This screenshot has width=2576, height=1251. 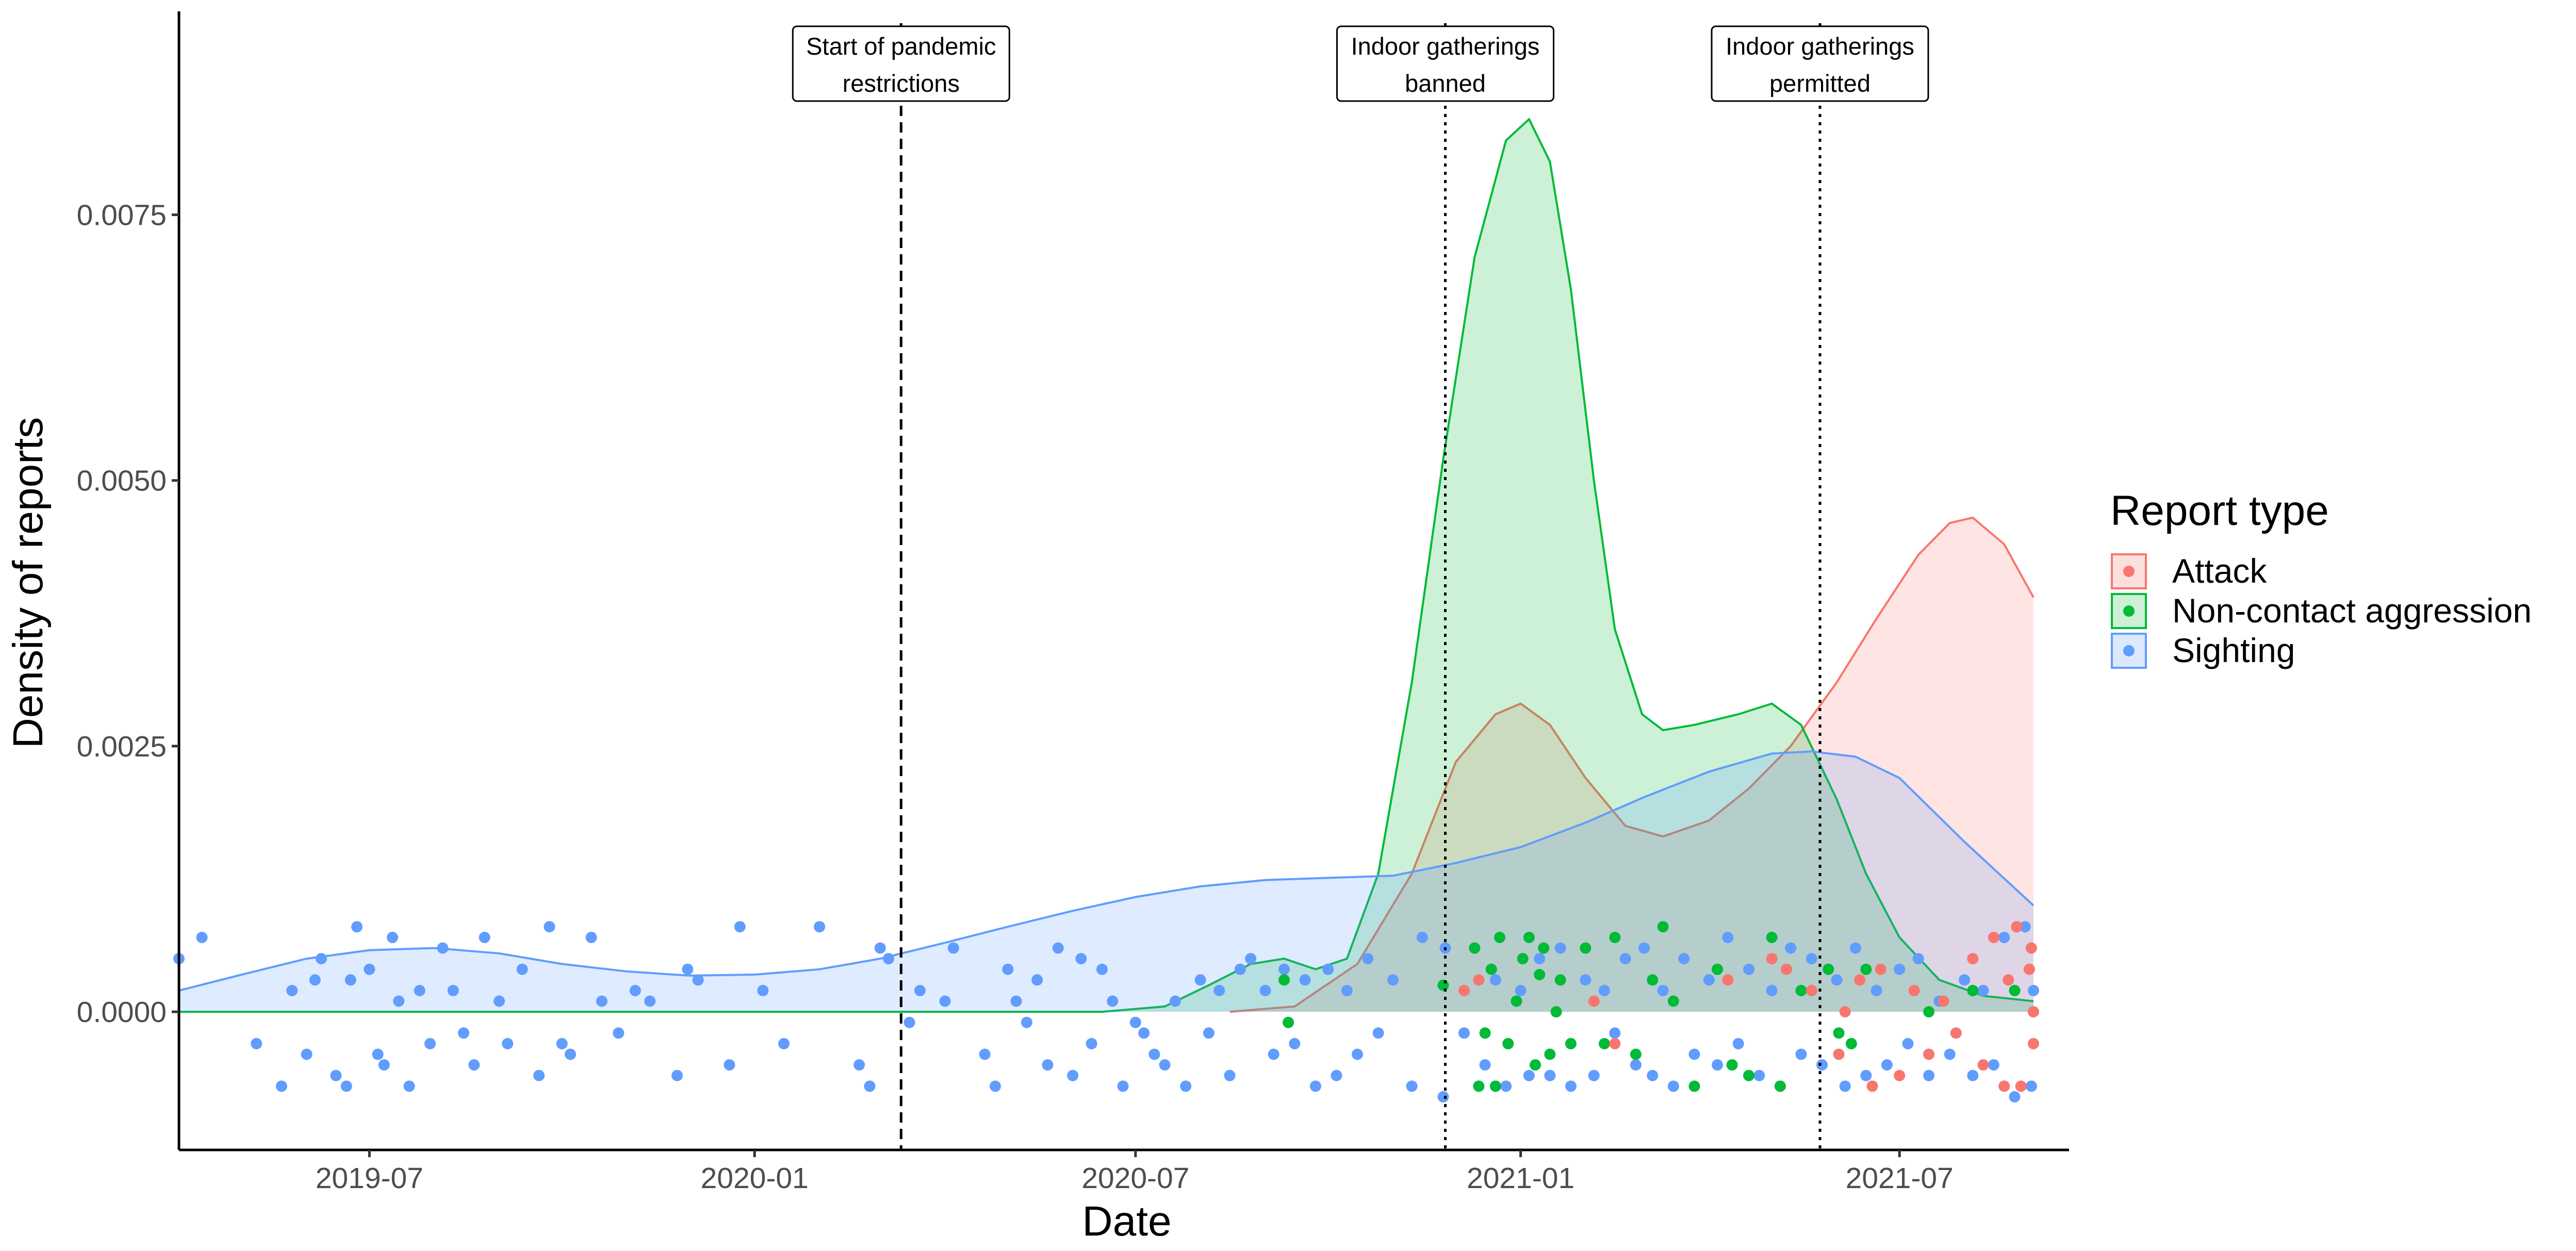 What do you see at coordinates (1900, 1179) in the screenshot?
I see `x-tick-label: 2021-07` at bounding box center [1900, 1179].